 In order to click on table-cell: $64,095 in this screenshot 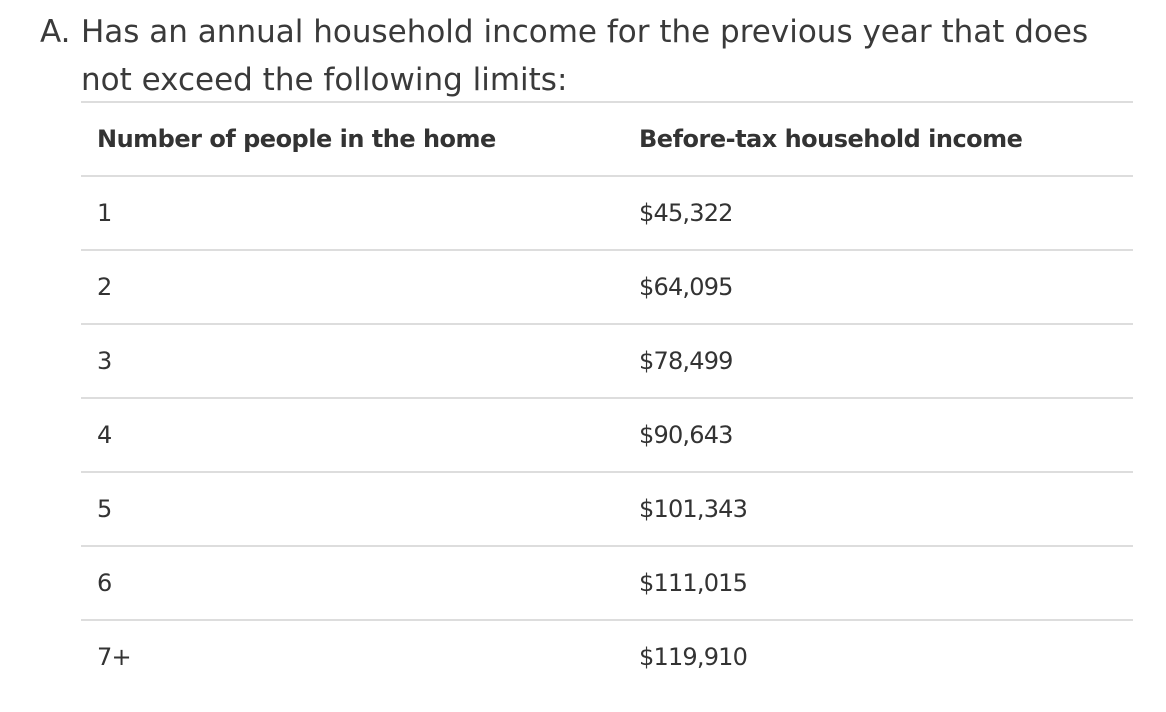, I will do `click(878, 286)`.